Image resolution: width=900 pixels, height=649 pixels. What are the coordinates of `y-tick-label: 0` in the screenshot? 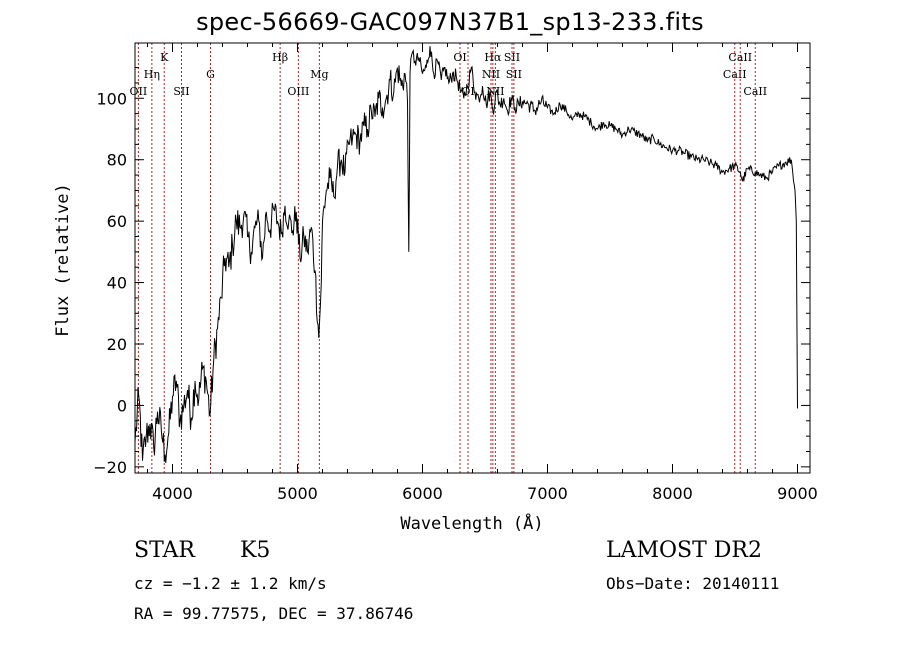 It's located at (122, 405).